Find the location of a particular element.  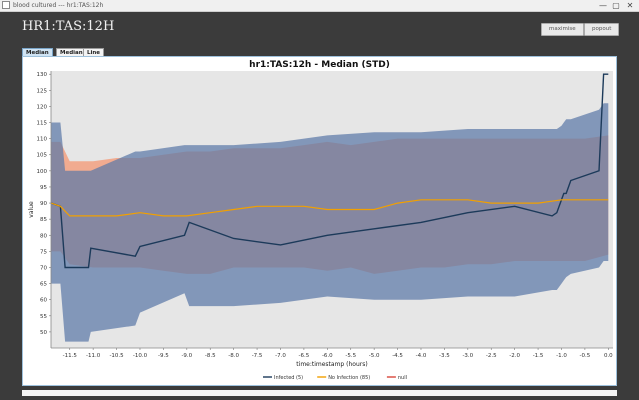

x-tick-label: -0.5 is located at coordinates (585, 356).